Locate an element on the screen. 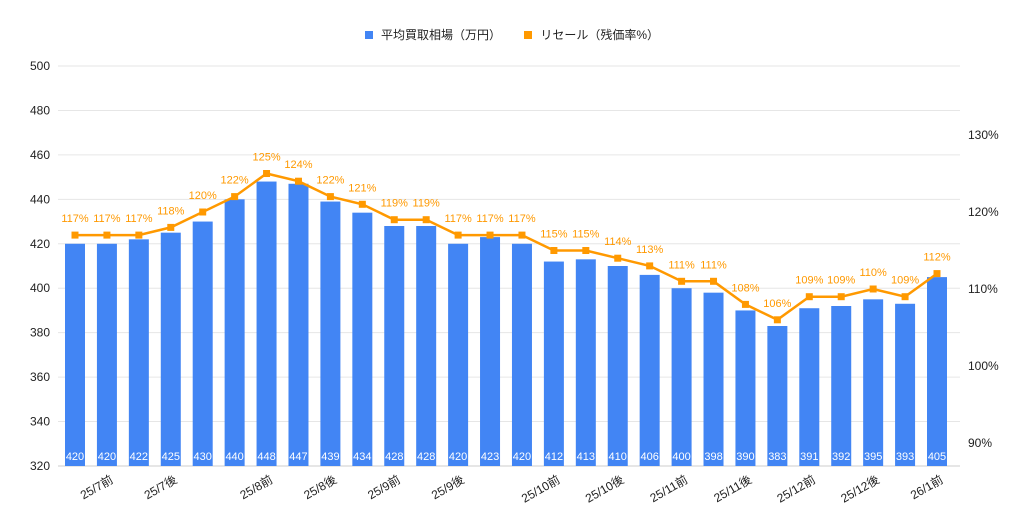 This screenshot has height=528, width=1024. bar-data-label: 400 is located at coordinates (681, 457).